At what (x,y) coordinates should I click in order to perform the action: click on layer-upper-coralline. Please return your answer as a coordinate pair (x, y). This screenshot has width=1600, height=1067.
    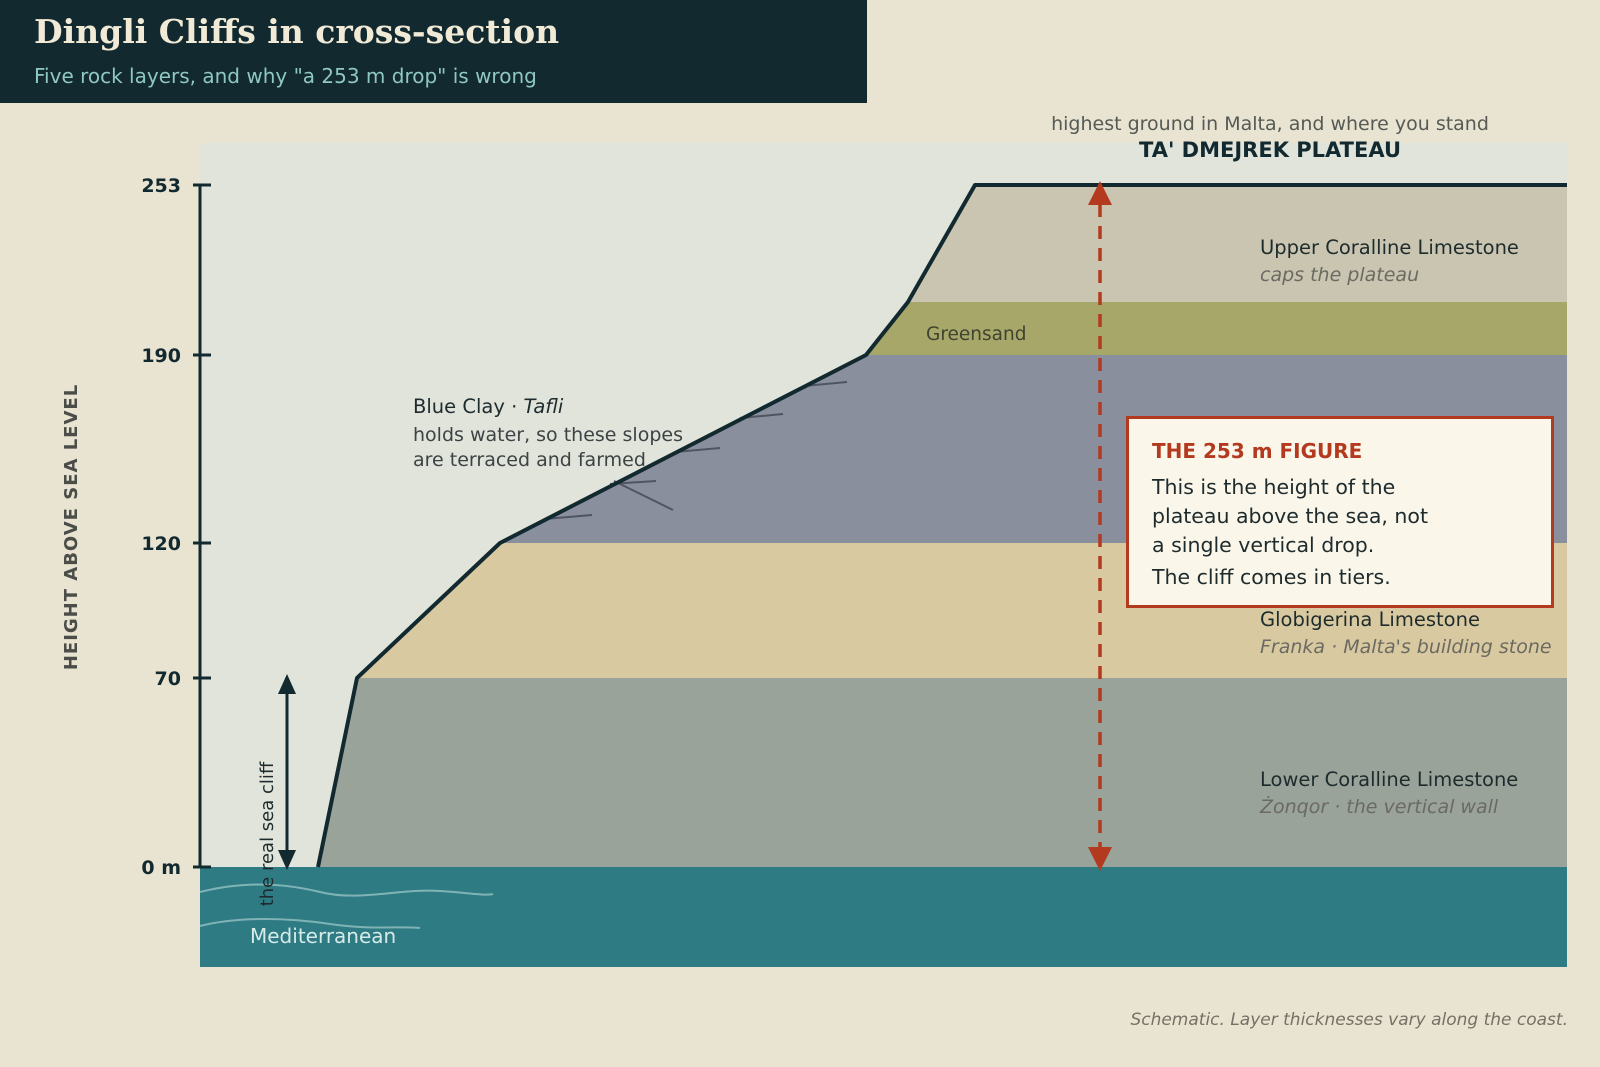
    Looking at the image, I should click on (1237, 243).